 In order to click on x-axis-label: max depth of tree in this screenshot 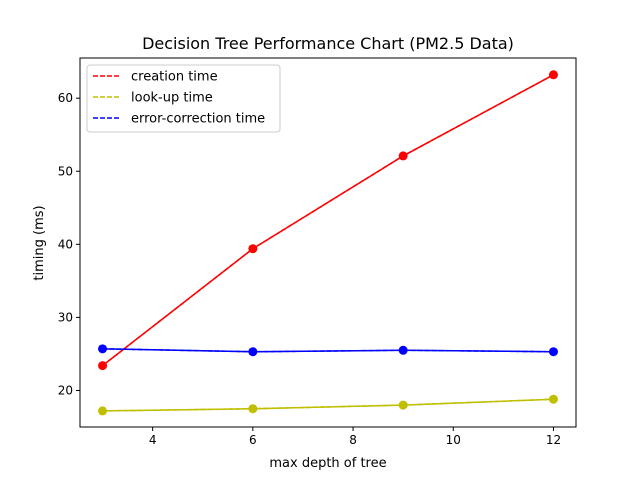, I will do `click(327, 463)`.